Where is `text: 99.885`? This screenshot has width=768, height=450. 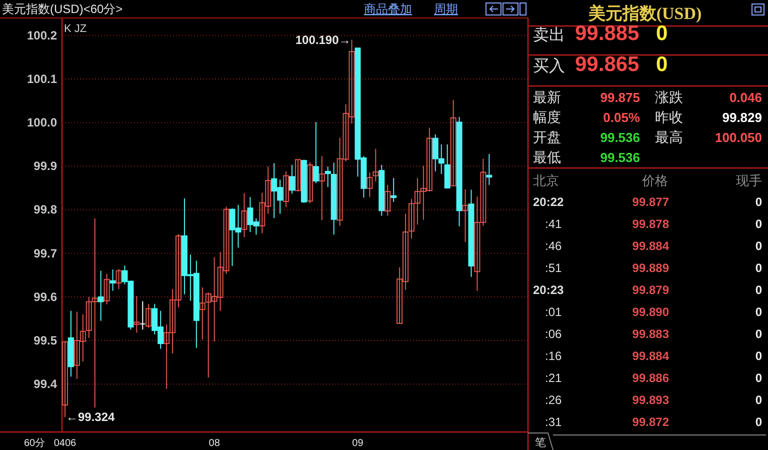
text: 99.885 is located at coordinates (607, 33).